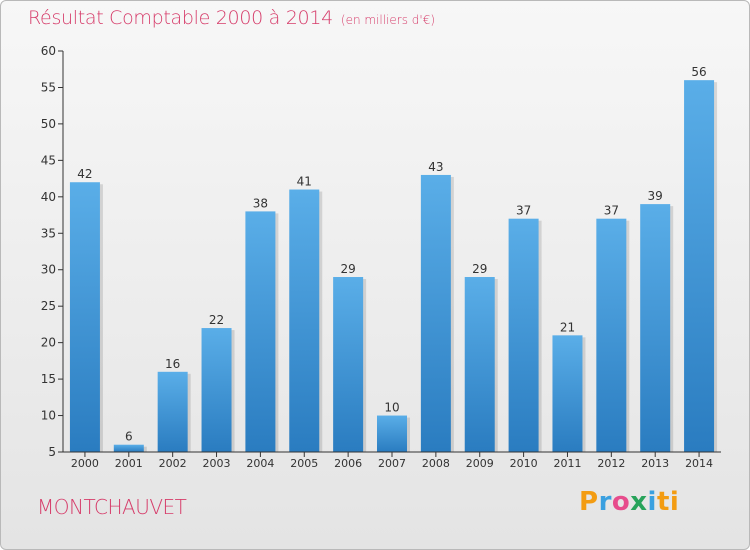 This screenshot has height=550, width=750. Describe the element at coordinates (605, 502) in the screenshot. I see `logo-letter: r` at that location.